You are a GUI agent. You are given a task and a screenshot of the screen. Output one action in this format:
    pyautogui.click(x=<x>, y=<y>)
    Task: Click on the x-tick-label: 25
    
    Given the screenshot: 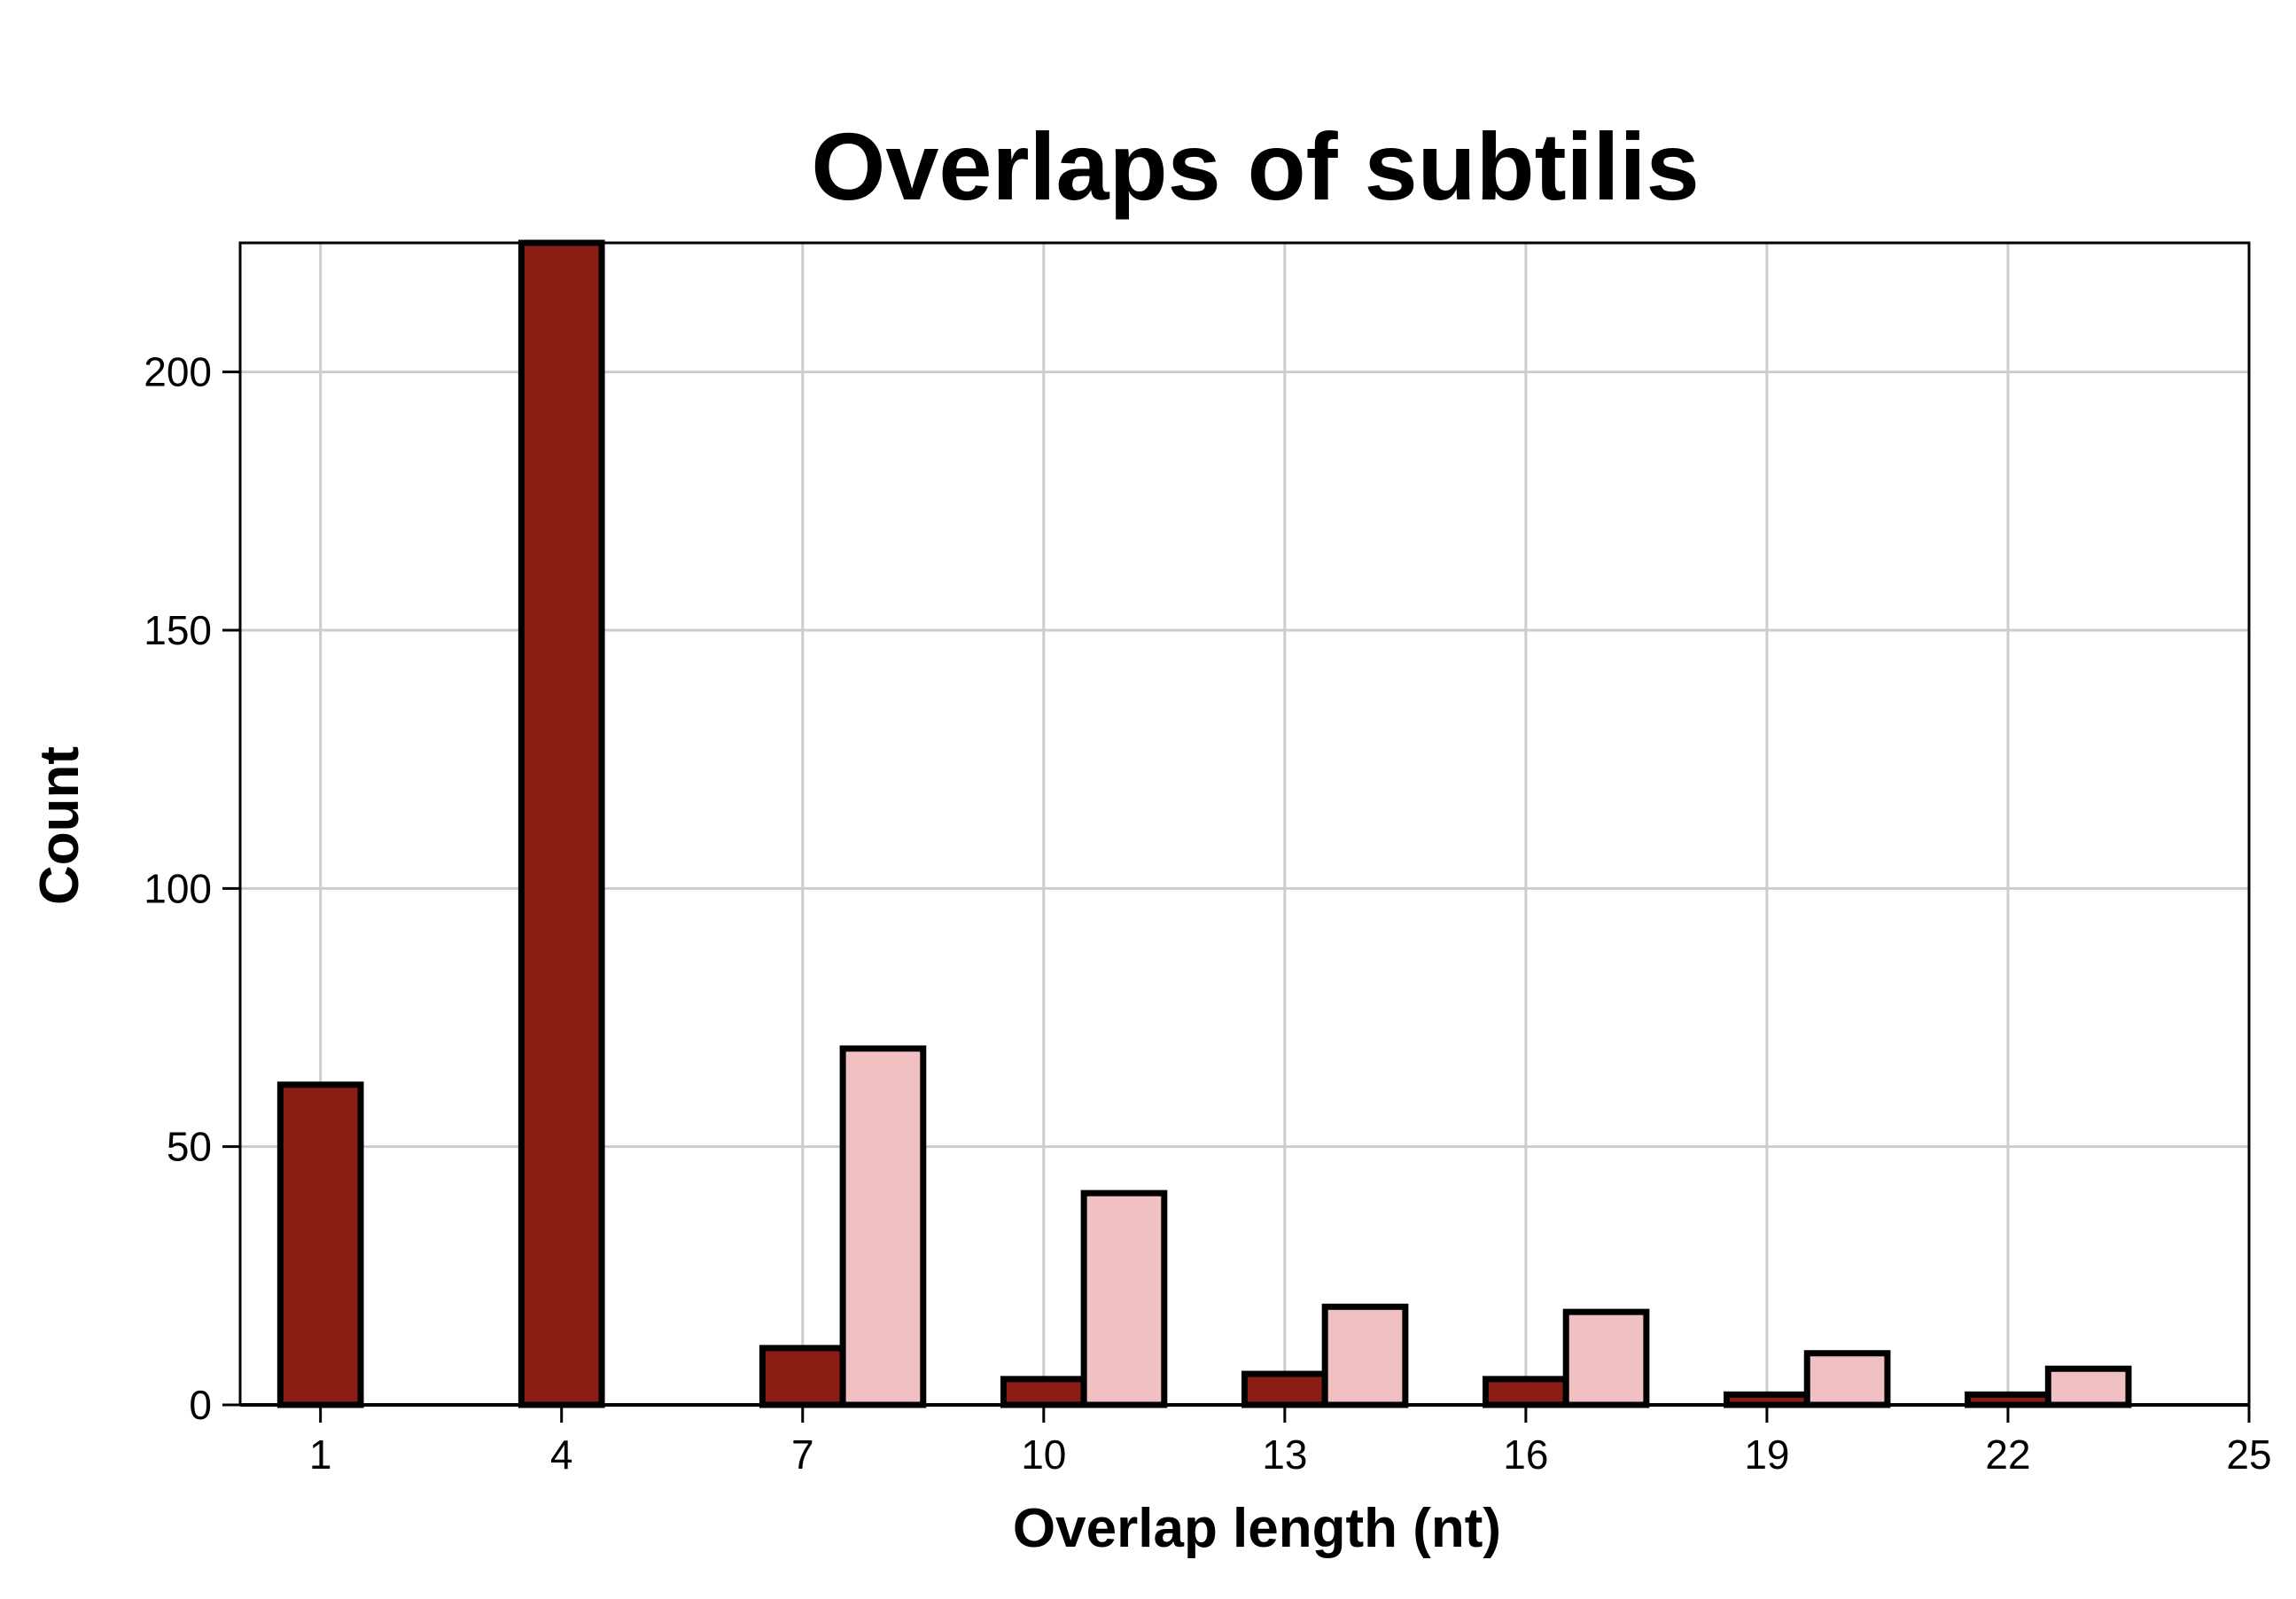 What is the action you would take?
    pyautogui.click(x=2248, y=1454)
    